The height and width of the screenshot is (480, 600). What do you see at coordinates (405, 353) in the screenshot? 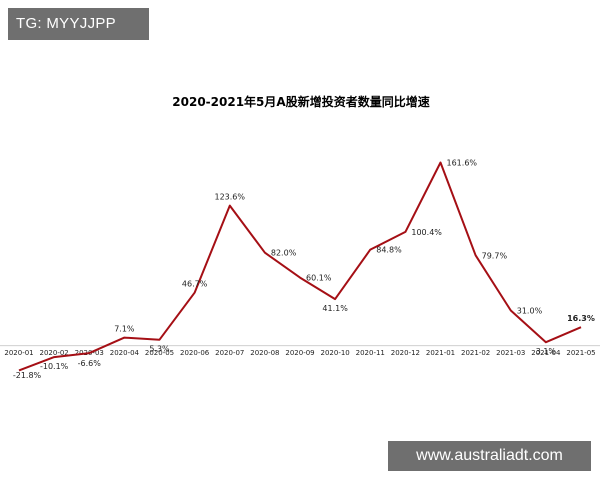
I see `x-tick-label: 2020-12` at bounding box center [405, 353].